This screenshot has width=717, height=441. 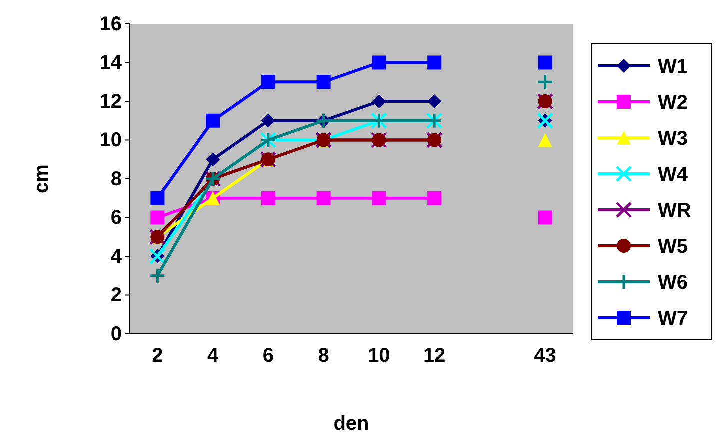 What do you see at coordinates (268, 356) in the screenshot?
I see `x-tick-label: 6` at bounding box center [268, 356].